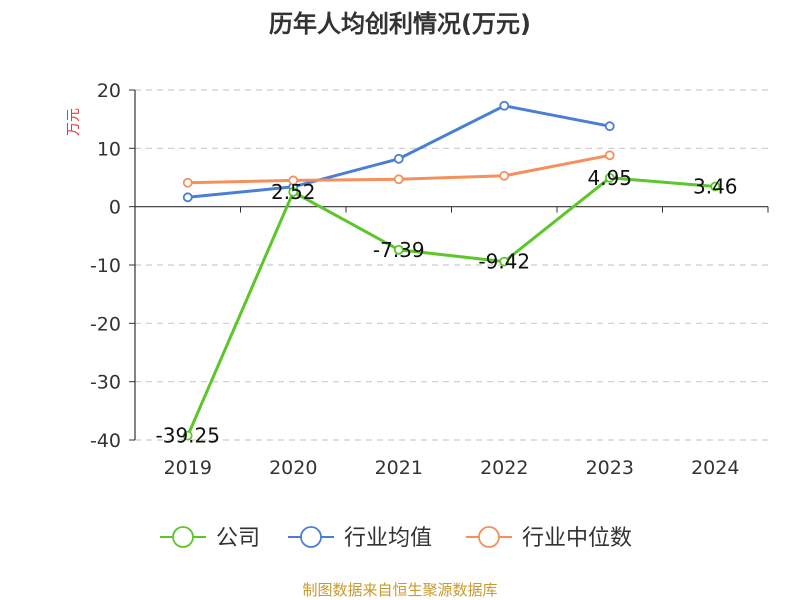 This screenshot has width=800, height=600. I want to click on x-tick-label: 2024, so click(715, 468).